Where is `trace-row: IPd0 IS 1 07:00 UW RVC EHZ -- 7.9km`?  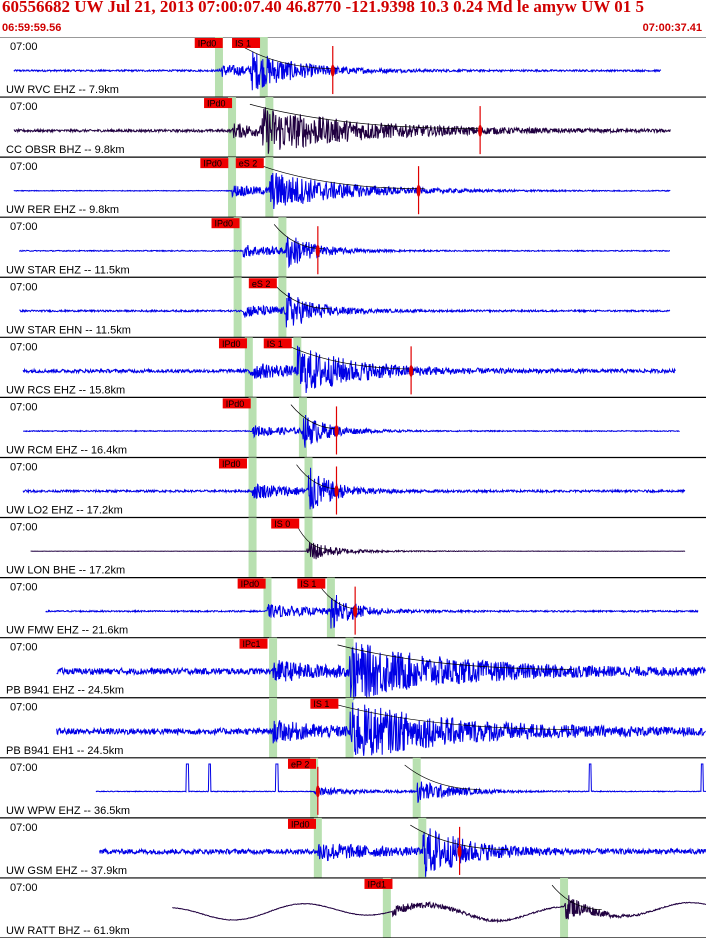 trace-row: IPd0 IS 1 07:00 UW RVC EHZ -- 7.9km is located at coordinates (353, 67).